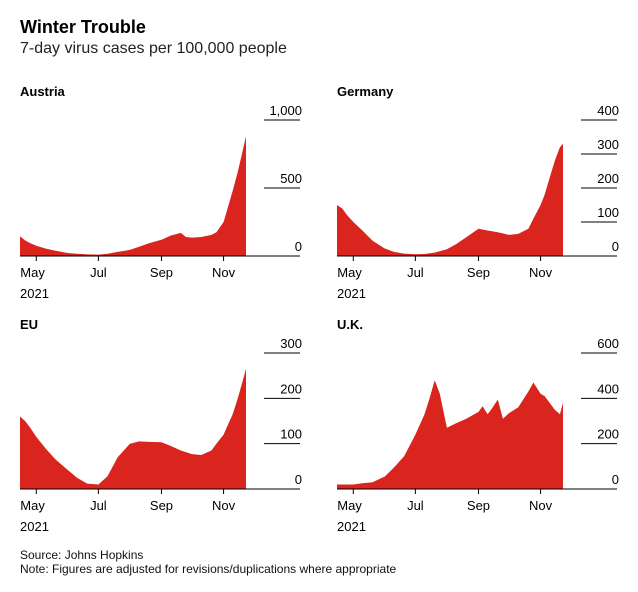 This screenshot has width=638, height=592. What do you see at coordinates (83, 27) in the screenshot?
I see `chart-title: Winter Trouble` at bounding box center [83, 27].